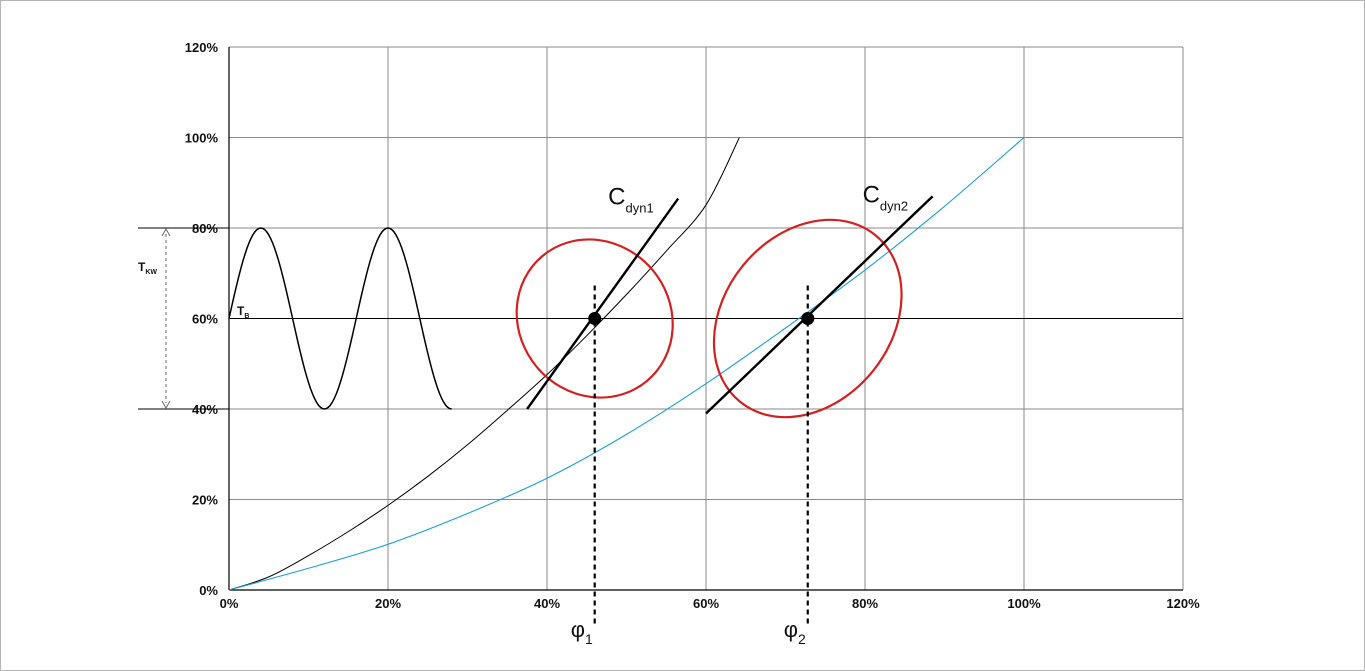 Image resolution: width=1365 pixels, height=671 pixels. I want to click on tb-label: TB, so click(243, 312).